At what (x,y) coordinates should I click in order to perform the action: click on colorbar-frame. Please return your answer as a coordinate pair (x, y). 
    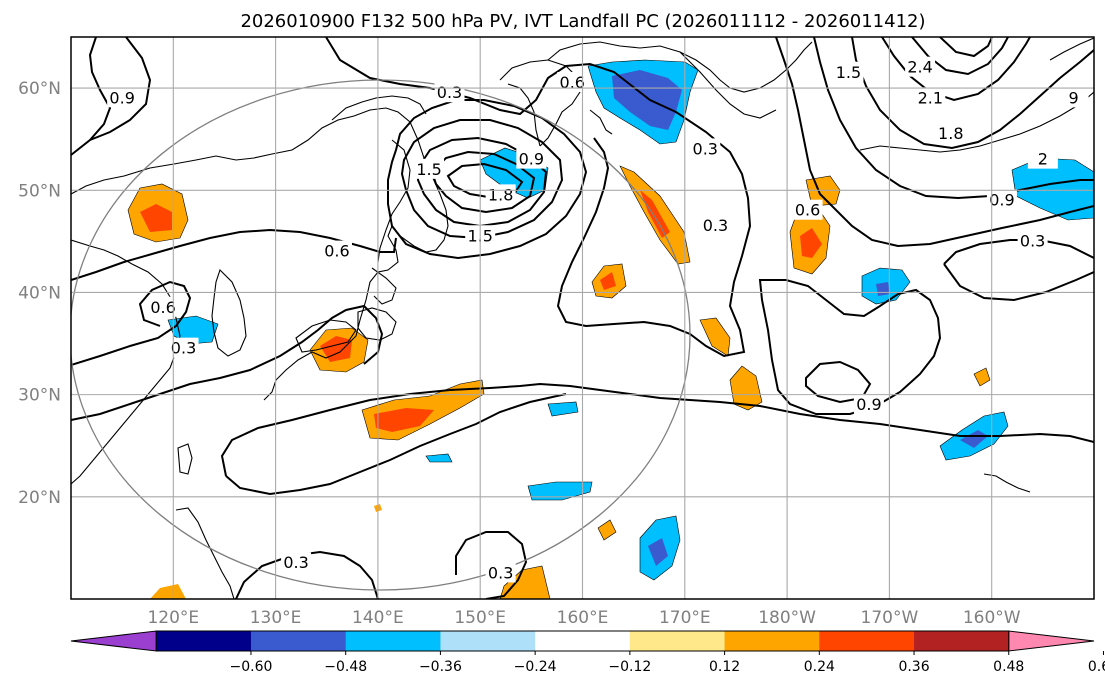
    Looking at the image, I should click on (582, 641).